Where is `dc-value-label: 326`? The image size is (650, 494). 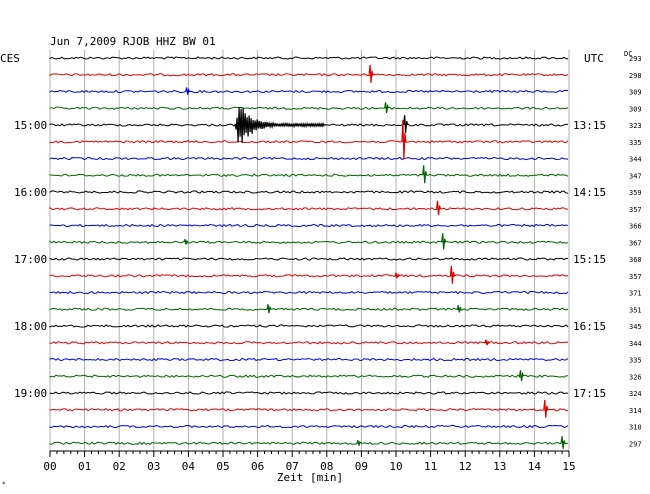
dc-value-label: 326 is located at coordinates (635, 377).